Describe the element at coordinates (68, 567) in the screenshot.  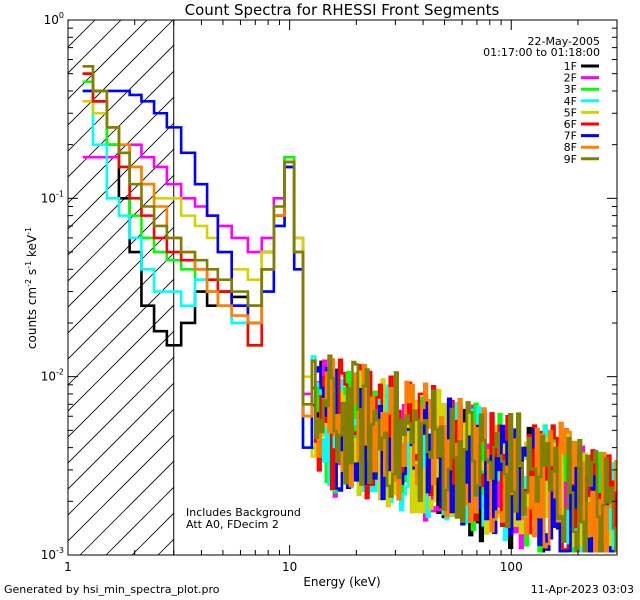
I see `x-tick-label: 1` at that location.